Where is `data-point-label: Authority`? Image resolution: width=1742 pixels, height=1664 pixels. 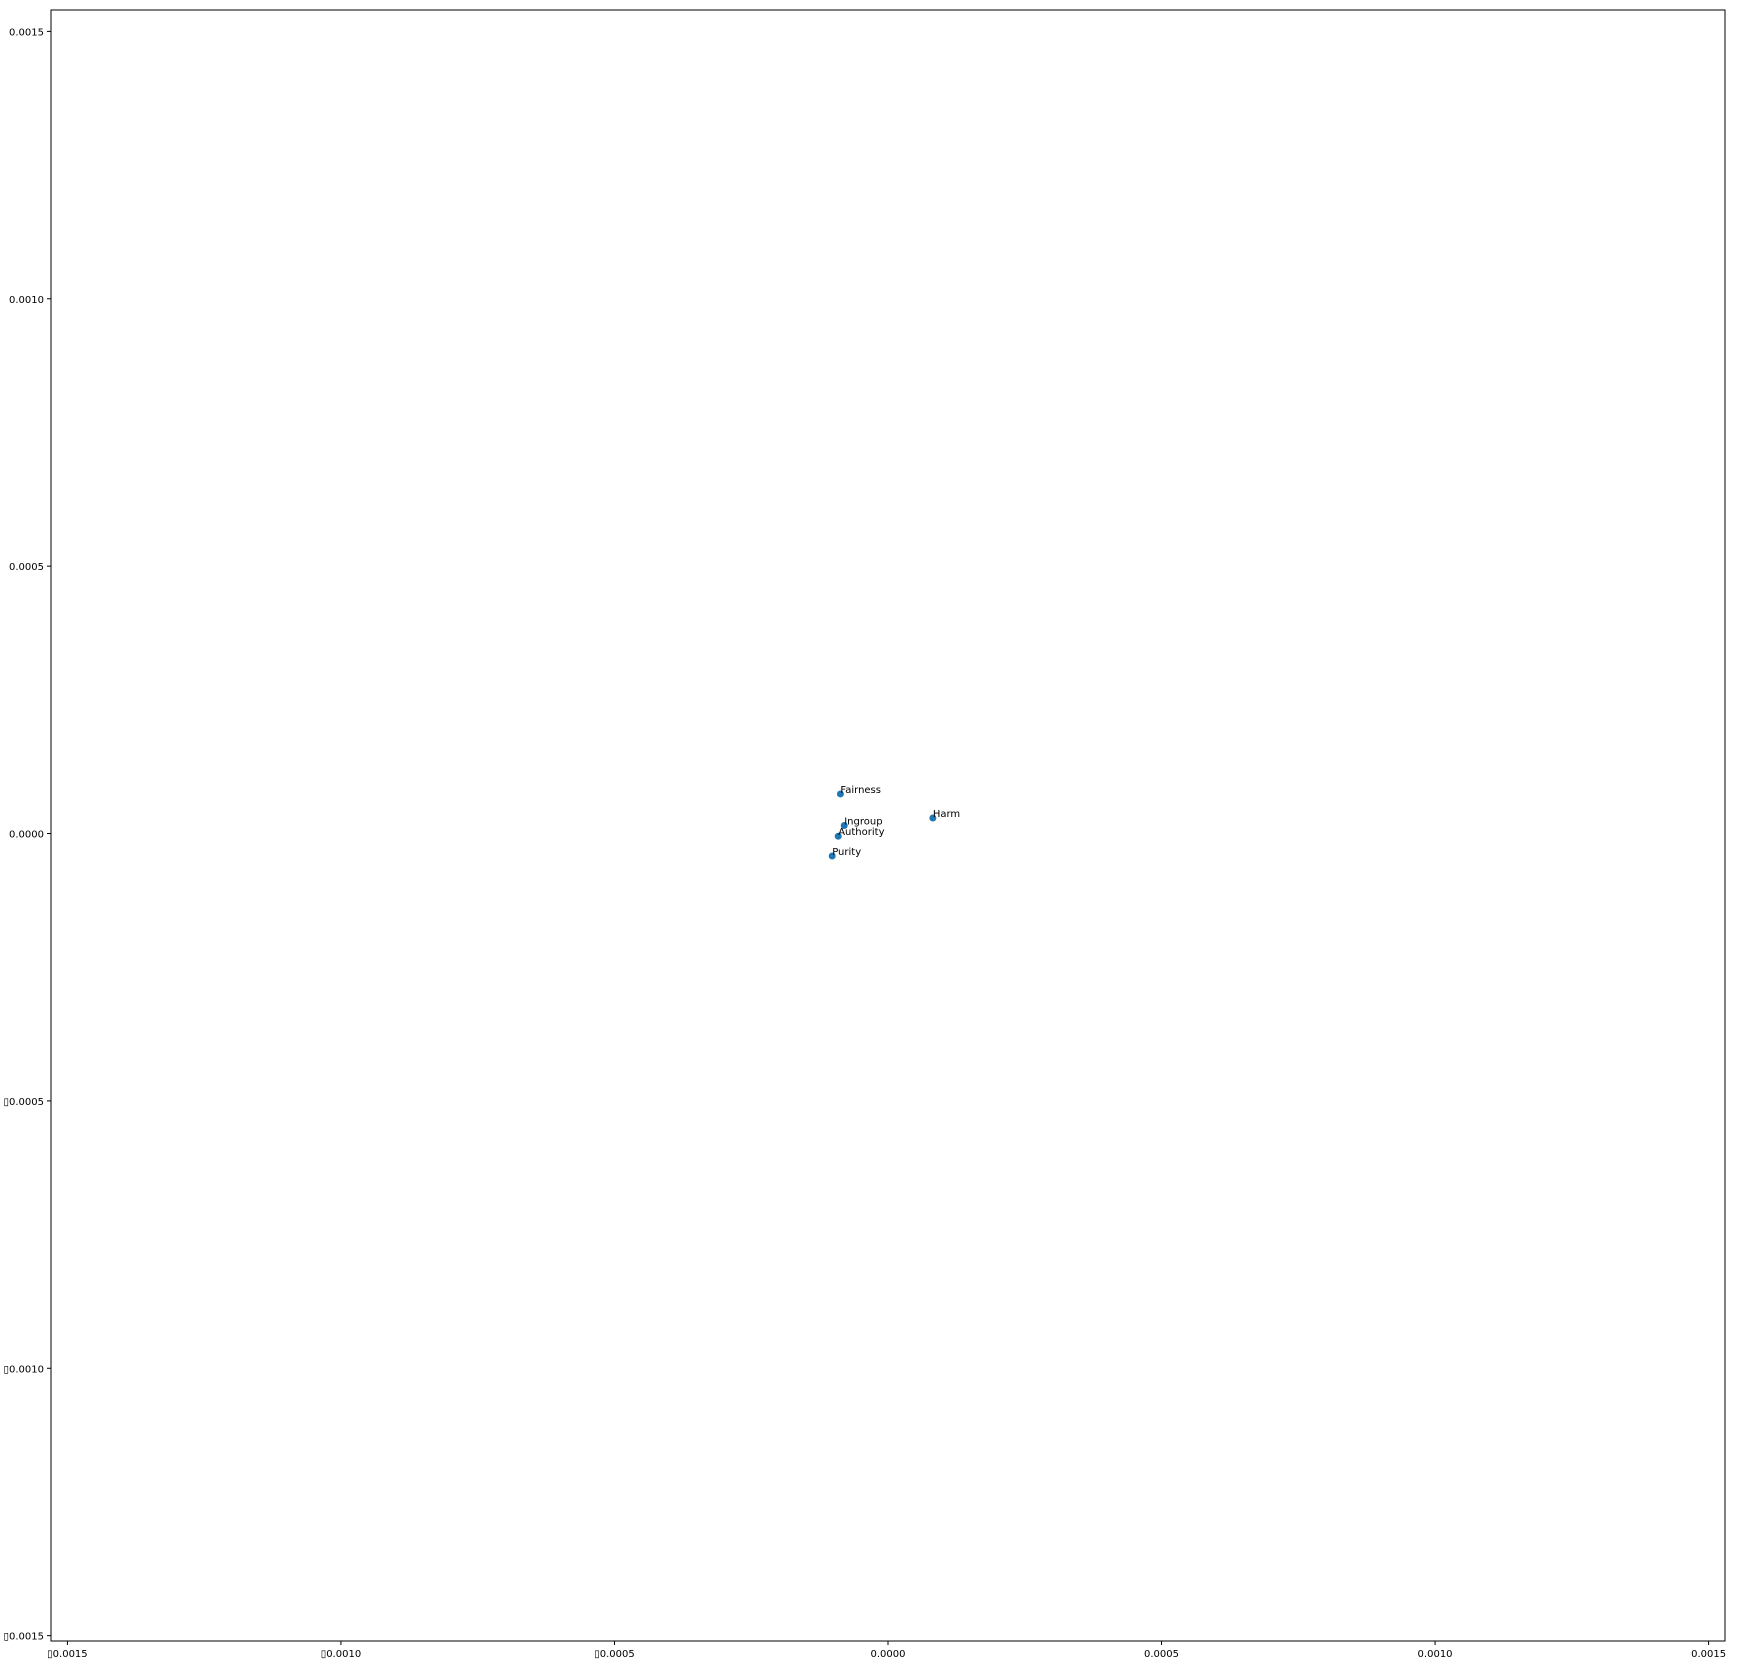 data-point-label: Authority is located at coordinates (861, 832).